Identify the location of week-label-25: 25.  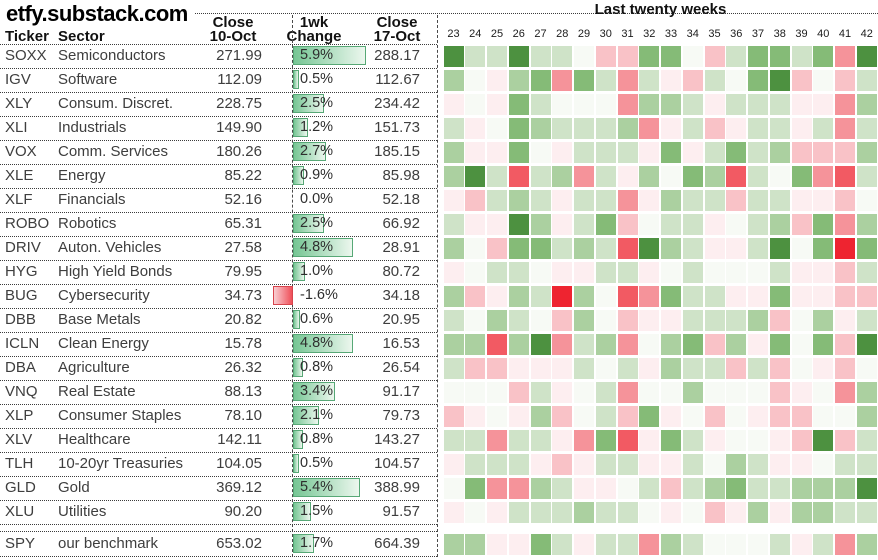
(497, 34).